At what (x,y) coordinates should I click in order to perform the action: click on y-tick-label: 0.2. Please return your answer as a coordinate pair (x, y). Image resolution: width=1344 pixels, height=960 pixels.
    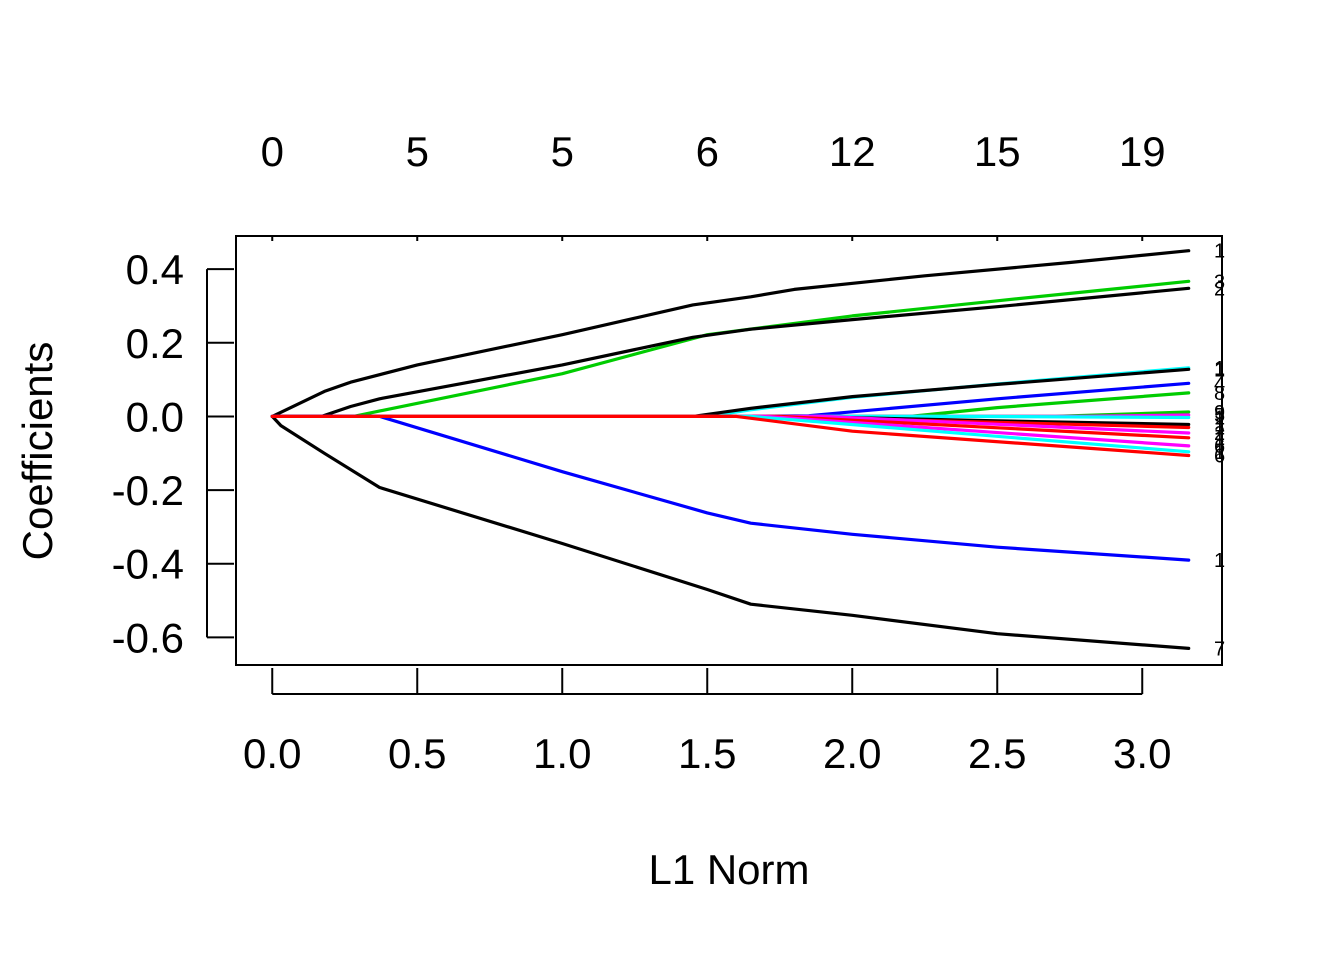
    Looking at the image, I should click on (155, 343).